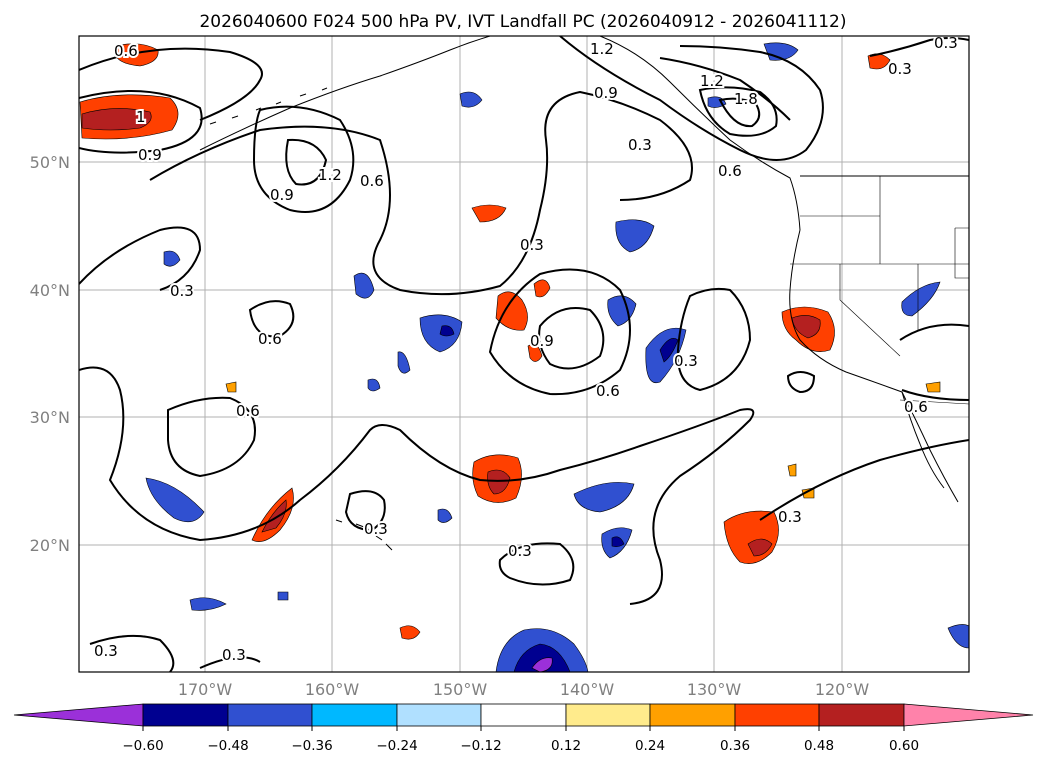 This screenshot has height=765, width=1047. What do you see at coordinates (819, 746) in the screenshot?
I see `colorbar-tick-label: 0.48` at bounding box center [819, 746].